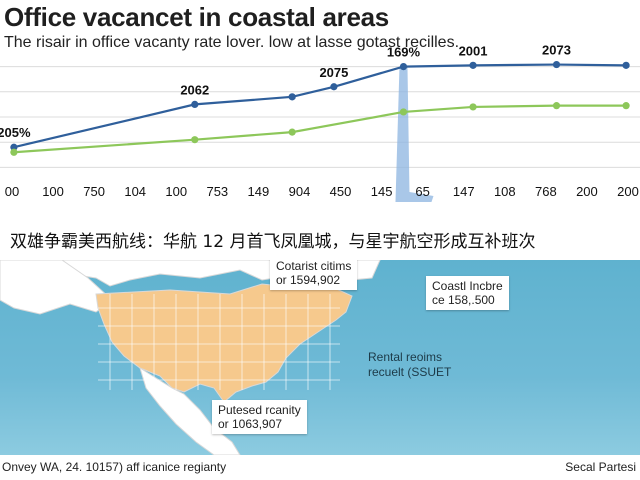  What do you see at coordinates (320, 242) in the screenshot?
I see `news-banner: 双雄争霸美西航线：华航 12 月首飞凤凰城，与星宇航空形成互补班次` at bounding box center [320, 242].